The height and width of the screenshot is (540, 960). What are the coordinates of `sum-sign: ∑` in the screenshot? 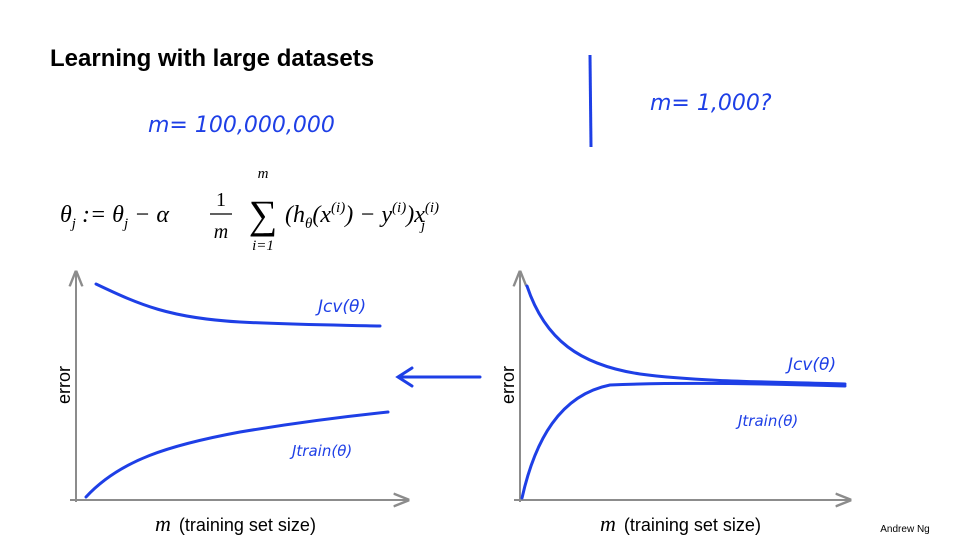 It's located at (263, 214).